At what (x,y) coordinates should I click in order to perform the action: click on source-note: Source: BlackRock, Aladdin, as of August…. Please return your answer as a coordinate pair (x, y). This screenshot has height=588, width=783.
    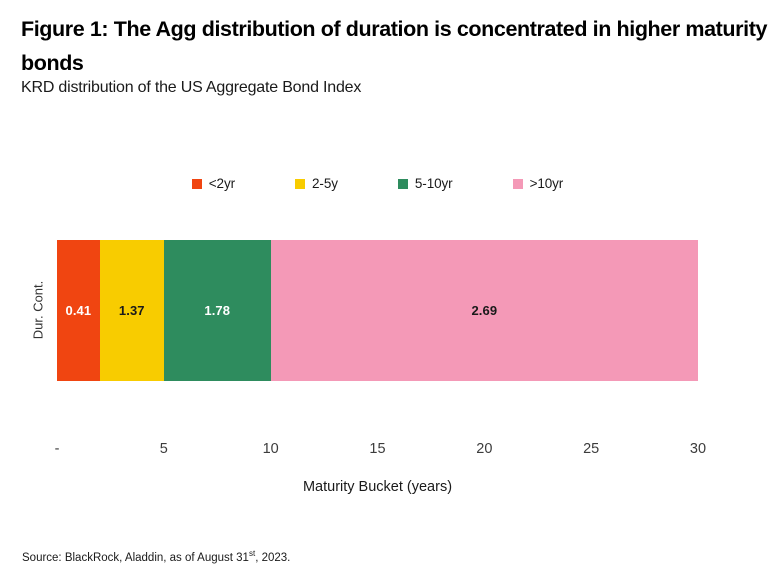
    Looking at the image, I should click on (156, 556).